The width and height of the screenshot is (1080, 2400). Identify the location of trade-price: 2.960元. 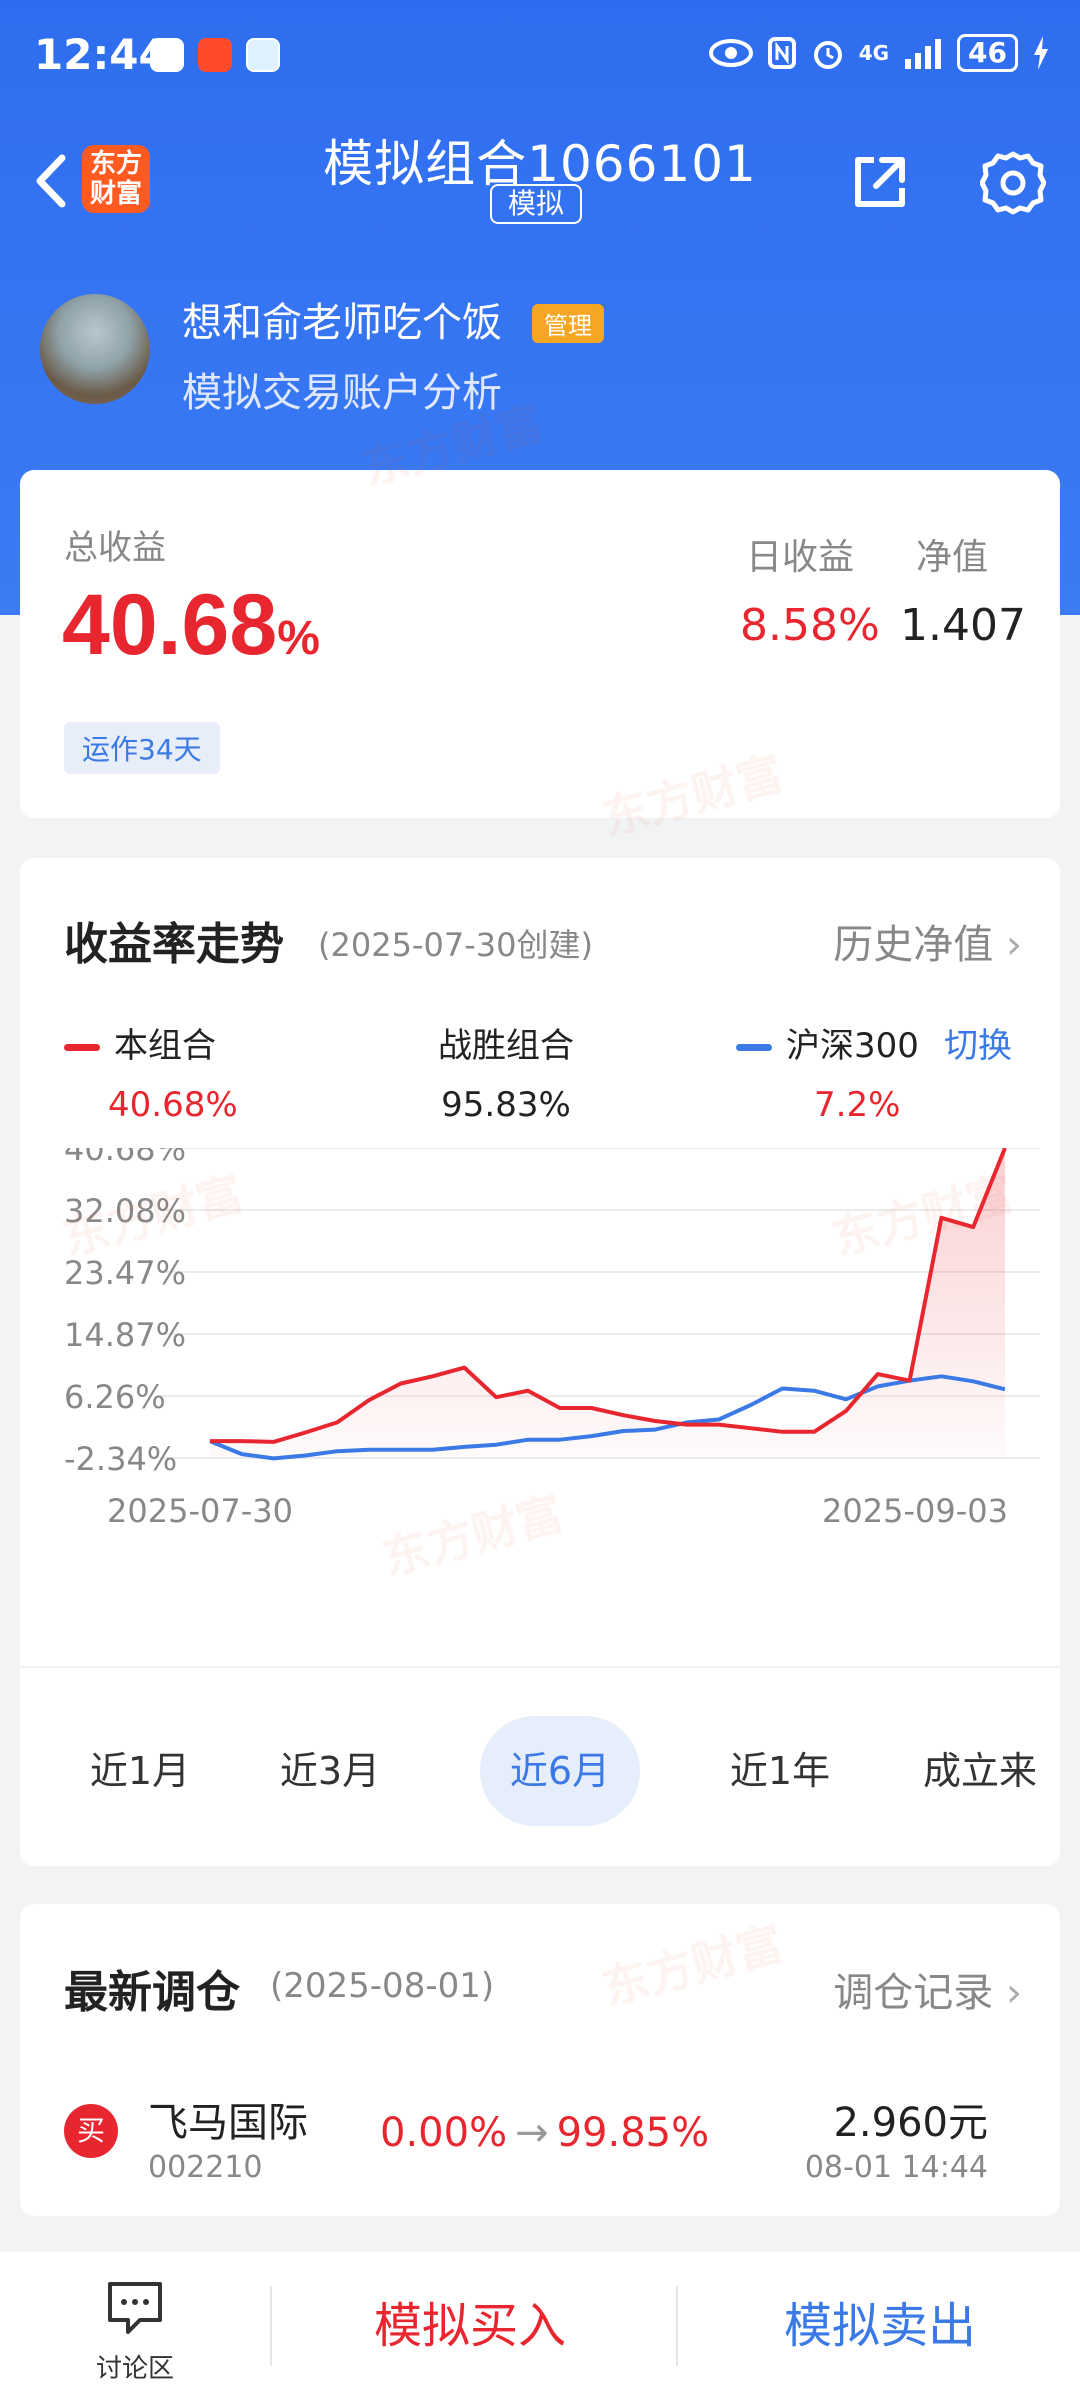
(910, 2123).